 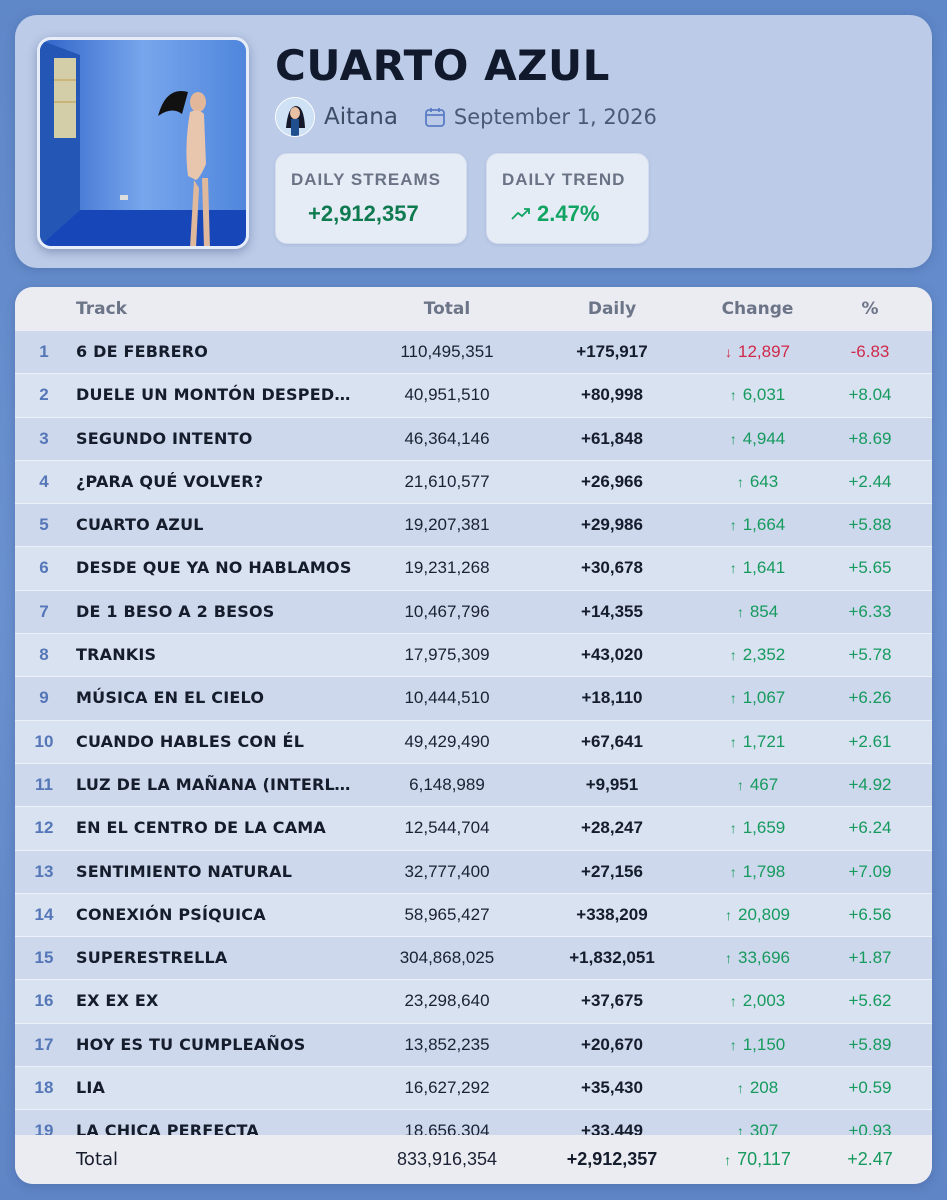 What do you see at coordinates (371, 198) in the screenshot?
I see `daily-streams-card: DAILY STREAMS +2,912,357` at bounding box center [371, 198].